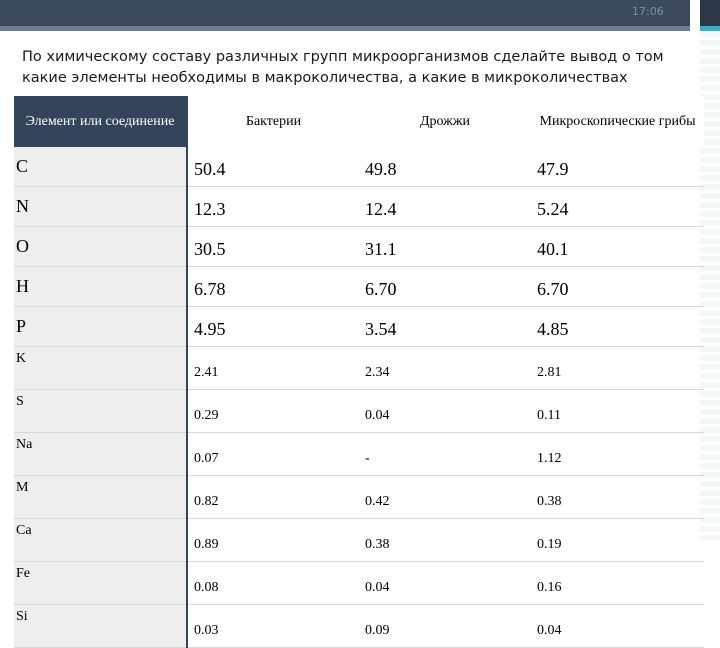 The width and height of the screenshot is (720, 648). Describe the element at coordinates (617, 167) in the screenshot. I see `fungi-value: 47.9` at that location.